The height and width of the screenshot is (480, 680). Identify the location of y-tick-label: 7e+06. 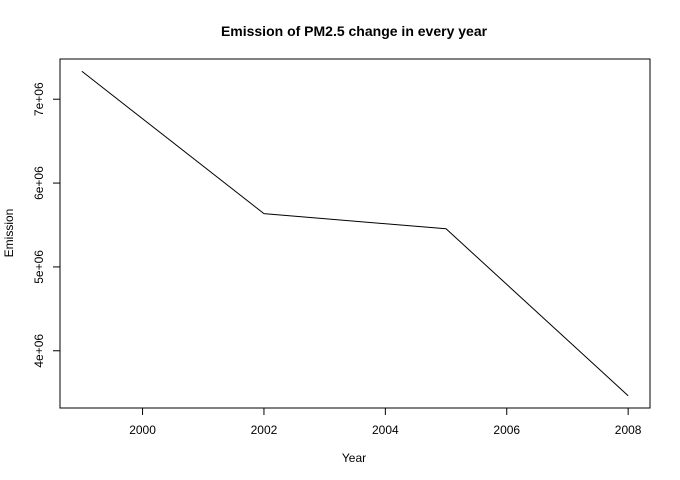
(39, 99).